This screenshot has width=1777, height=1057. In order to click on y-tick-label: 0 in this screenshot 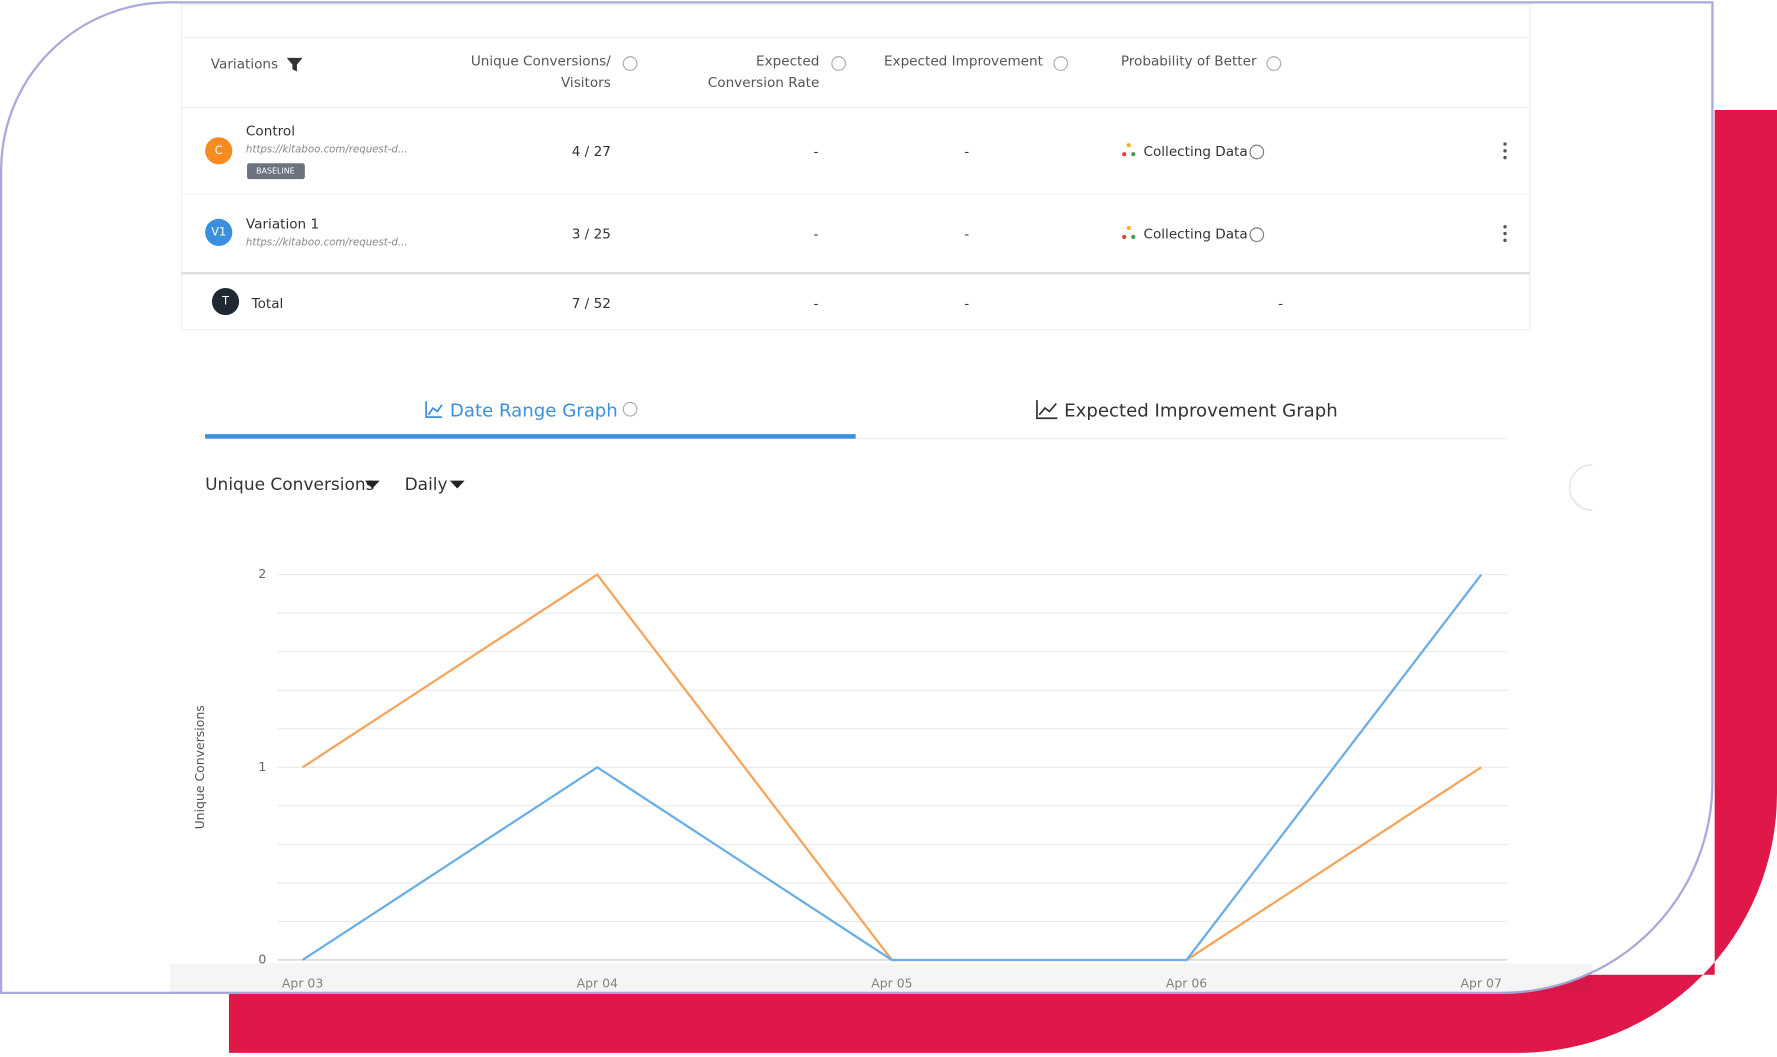, I will do `click(262, 958)`.